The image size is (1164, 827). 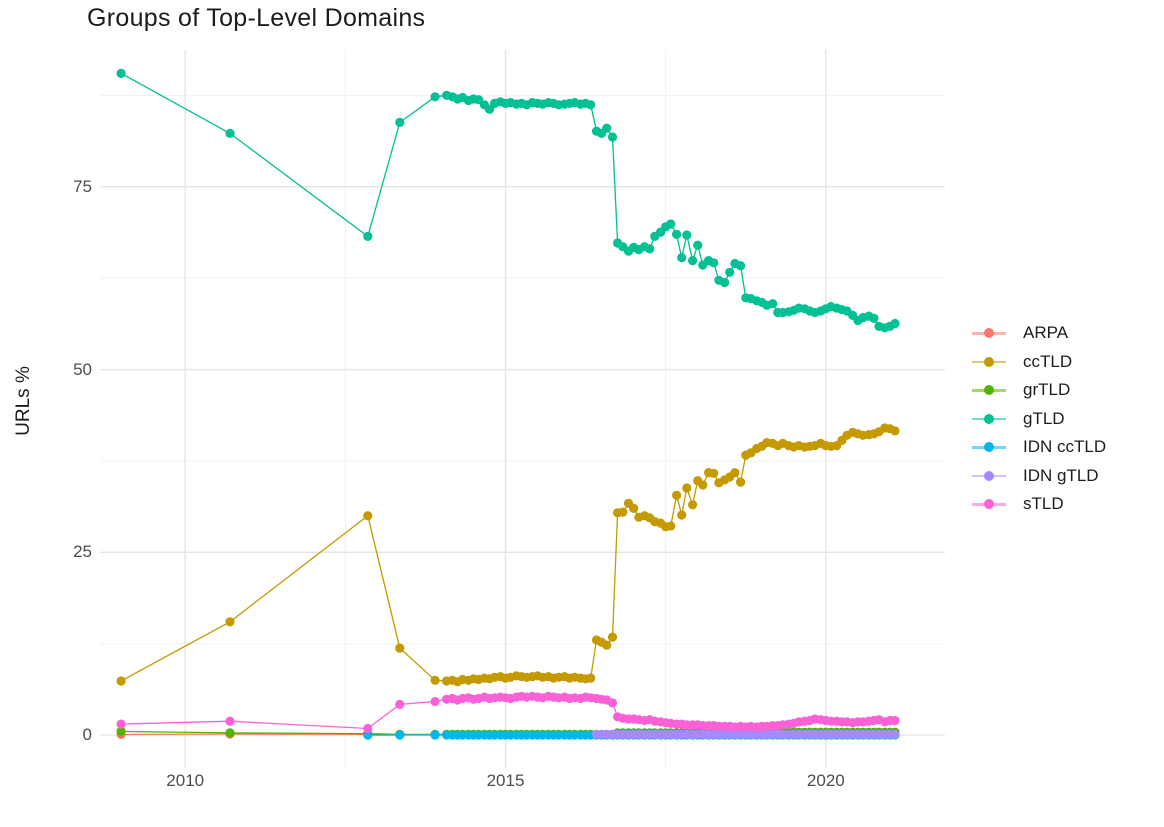 I want to click on x-tick-label: 2020, so click(x=825, y=780).